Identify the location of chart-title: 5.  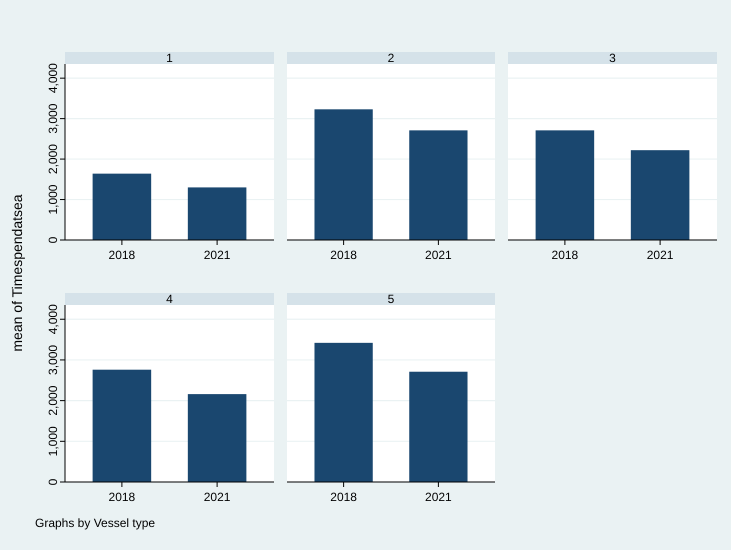
(391, 299).